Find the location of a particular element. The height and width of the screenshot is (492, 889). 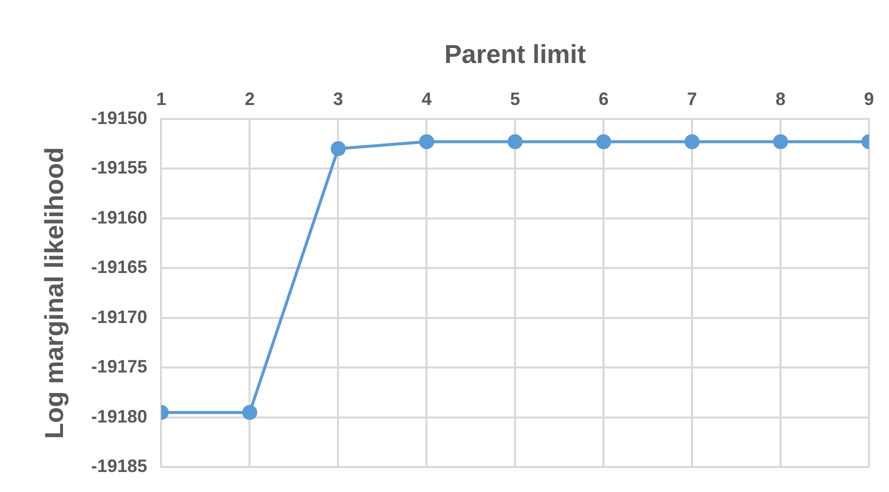

y-tick-label: -19175 is located at coordinates (119, 366).